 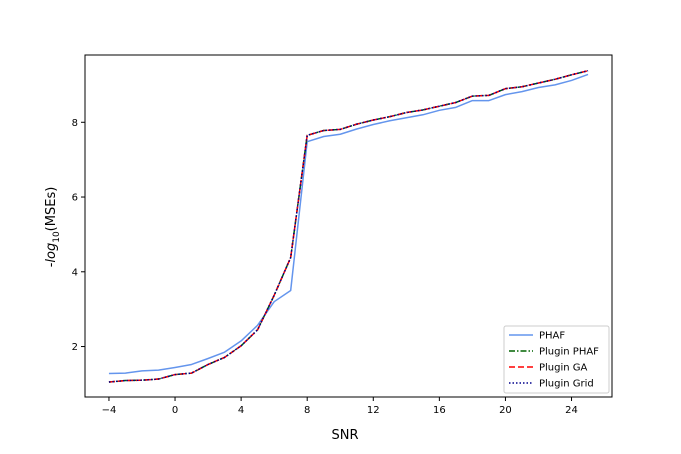 What do you see at coordinates (75, 123) in the screenshot?
I see `y-tick-label: 8` at bounding box center [75, 123].